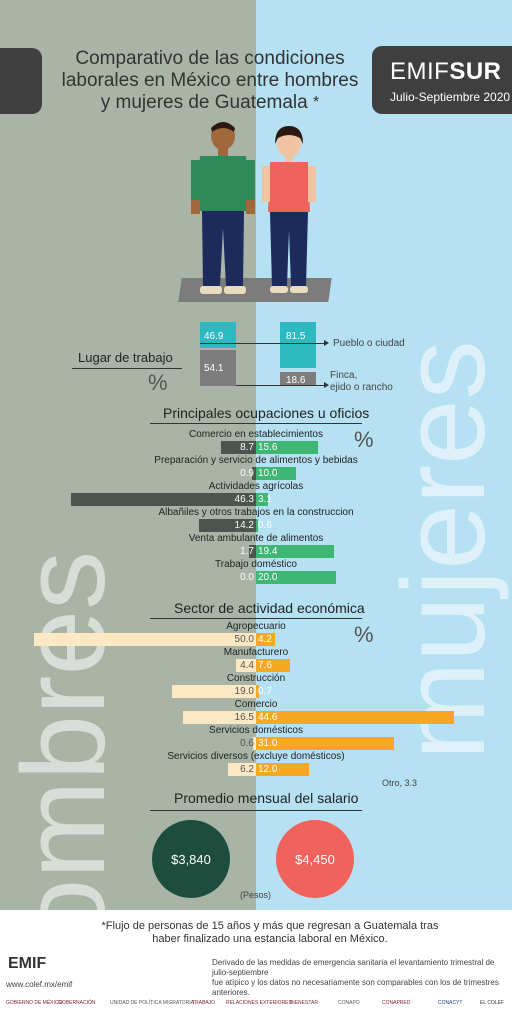 This screenshot has height=1024, width=512. What do you see at coordinates (268, 447) in the screenshot?
I see `women-value-label: 15.6` at bounding box center [268, 447].